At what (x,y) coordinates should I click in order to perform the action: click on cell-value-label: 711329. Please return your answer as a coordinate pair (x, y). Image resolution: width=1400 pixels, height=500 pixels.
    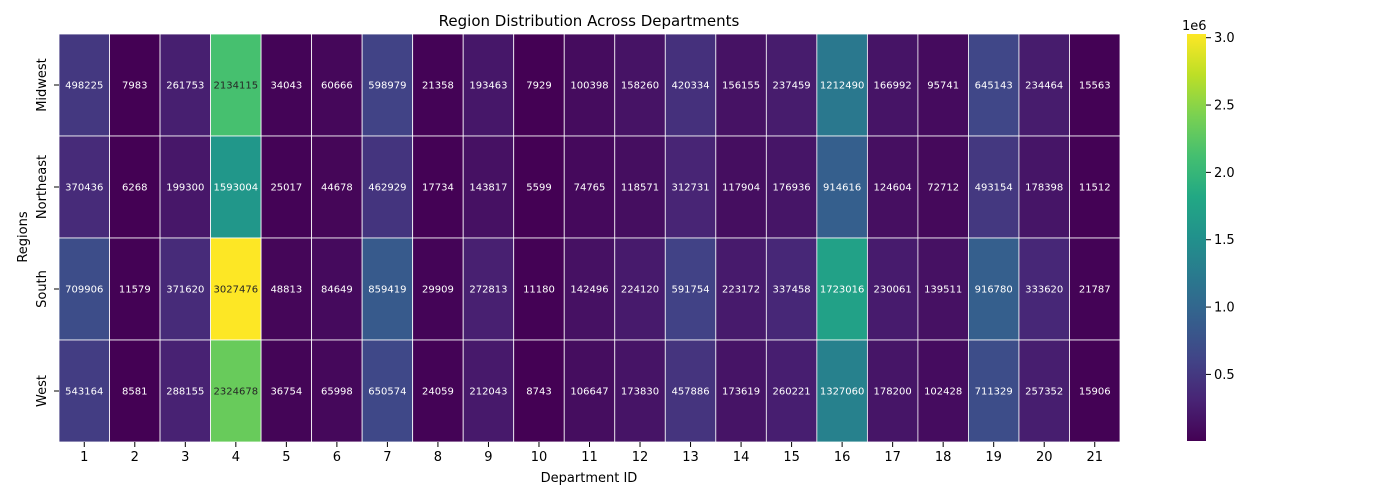
    Looking at the image, I should click on (994, 392).